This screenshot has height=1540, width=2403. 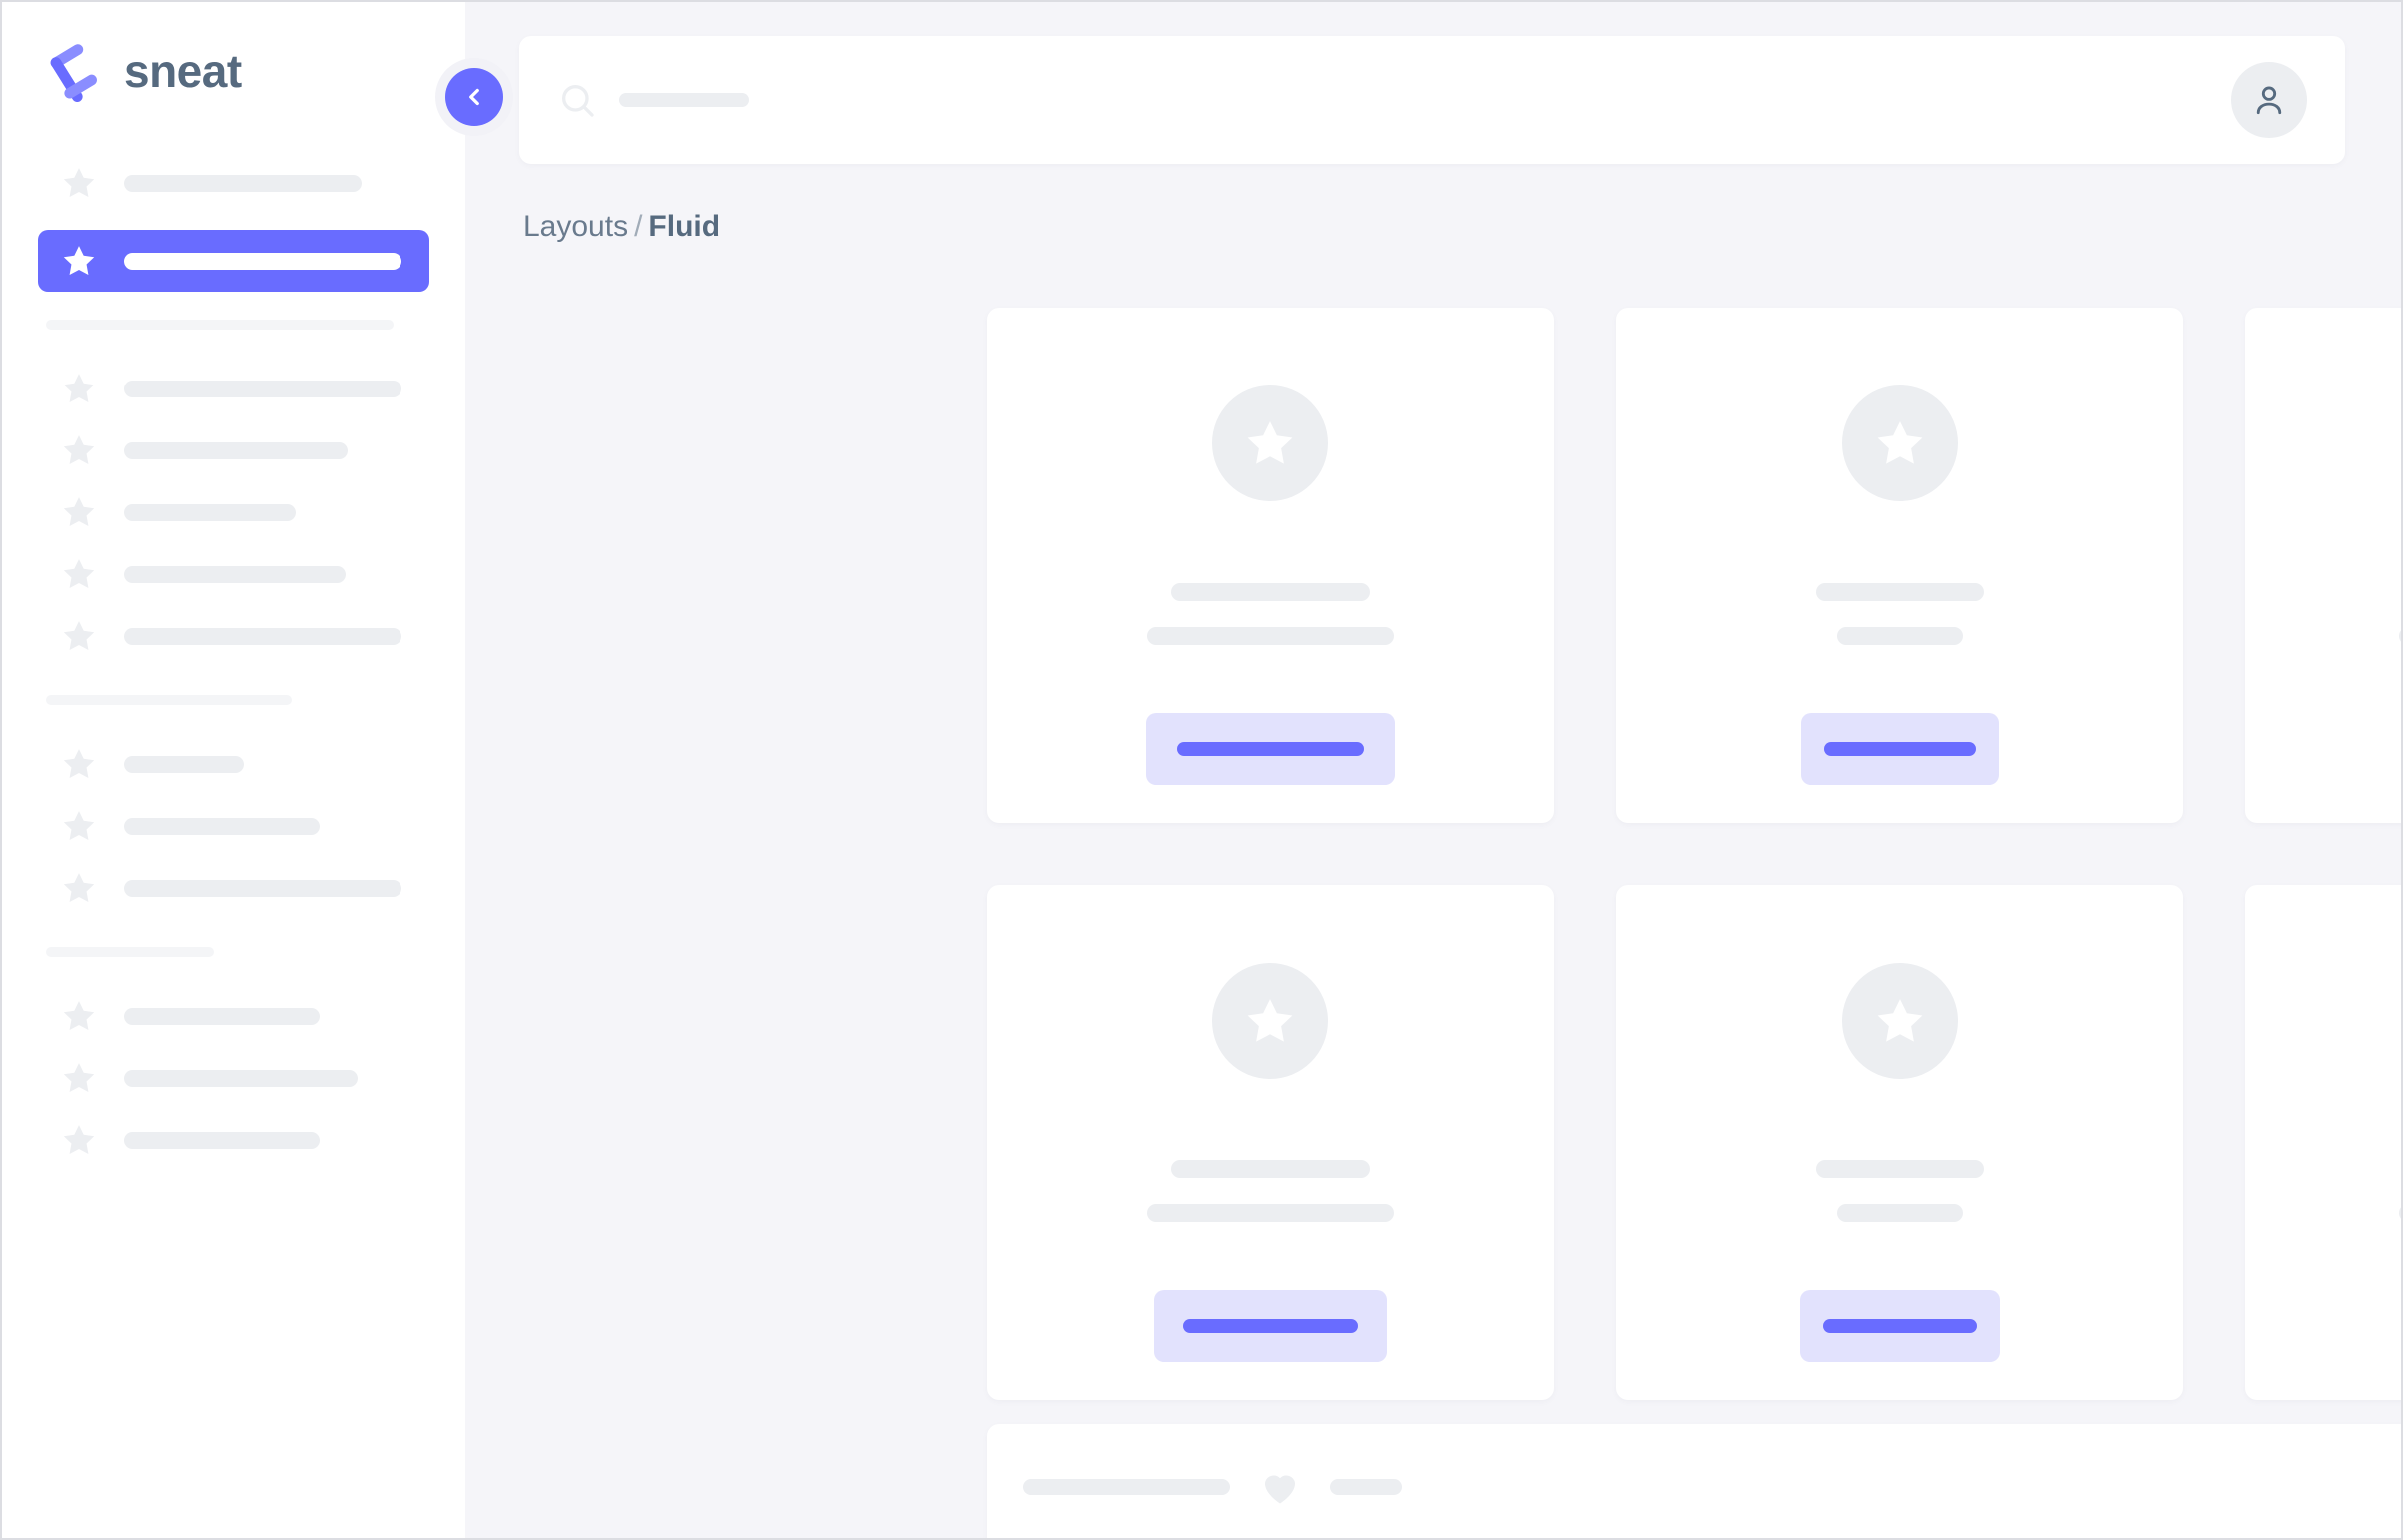 I want to click on footer-author-placeholder, so click(x=1366, y=1487).